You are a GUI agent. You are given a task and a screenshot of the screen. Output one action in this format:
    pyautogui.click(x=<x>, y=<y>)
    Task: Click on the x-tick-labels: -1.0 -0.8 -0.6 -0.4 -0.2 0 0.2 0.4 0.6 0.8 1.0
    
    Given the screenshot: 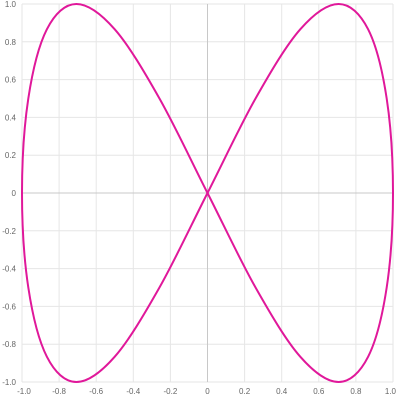 What is the action you would take?
    pyautogui.click(x=206, y=391)
    